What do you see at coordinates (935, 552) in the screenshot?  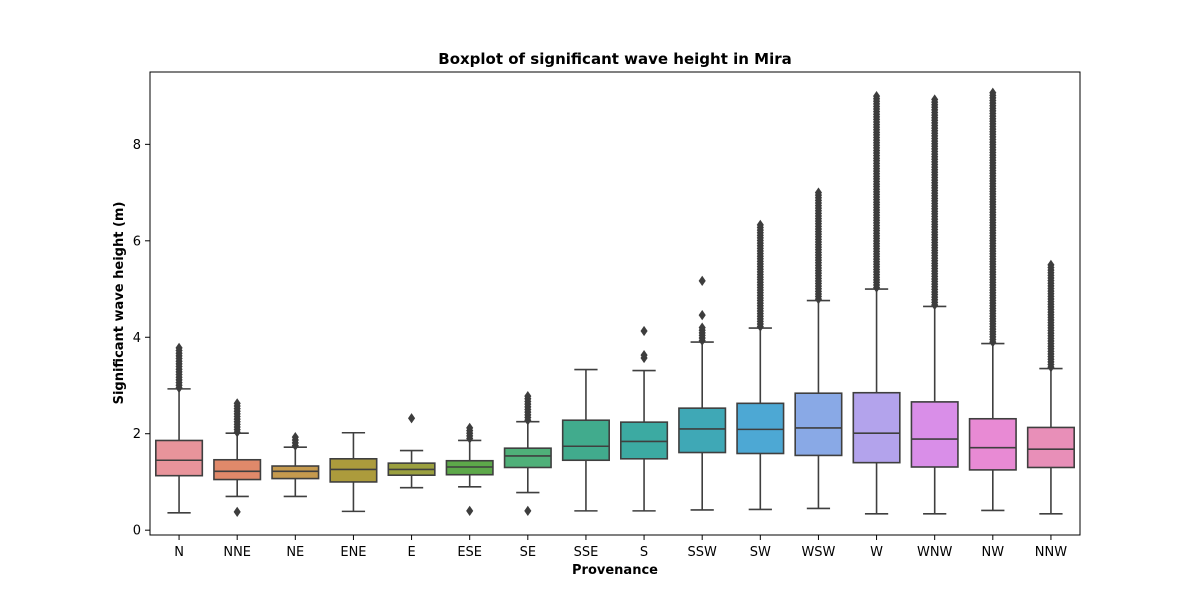 I see `x-tick-label: WNW` at bounding box center [935, 552].